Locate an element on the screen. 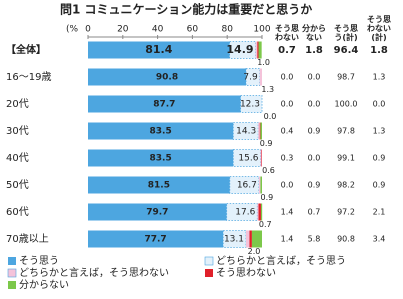 This screenshot has height=299, width=403. data-label: 1.3 is located at coordinates (267, 89).